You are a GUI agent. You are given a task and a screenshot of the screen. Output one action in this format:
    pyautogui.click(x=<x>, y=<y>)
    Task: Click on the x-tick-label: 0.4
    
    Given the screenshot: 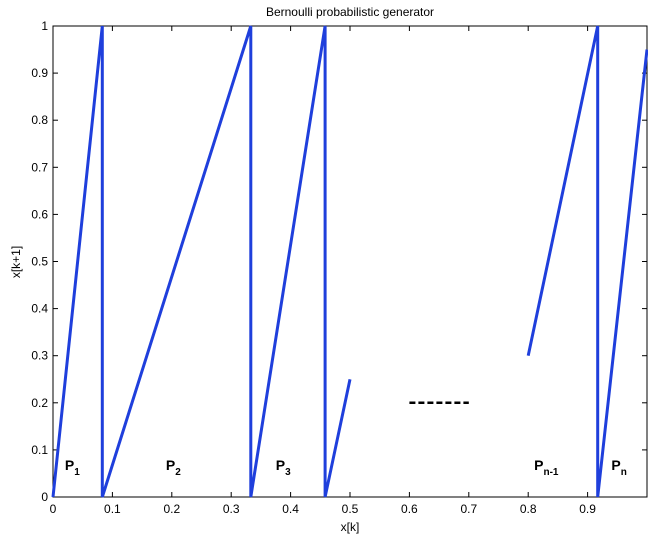 What is the action you would take?
    pyautogui.click(x=290, y=509)
    